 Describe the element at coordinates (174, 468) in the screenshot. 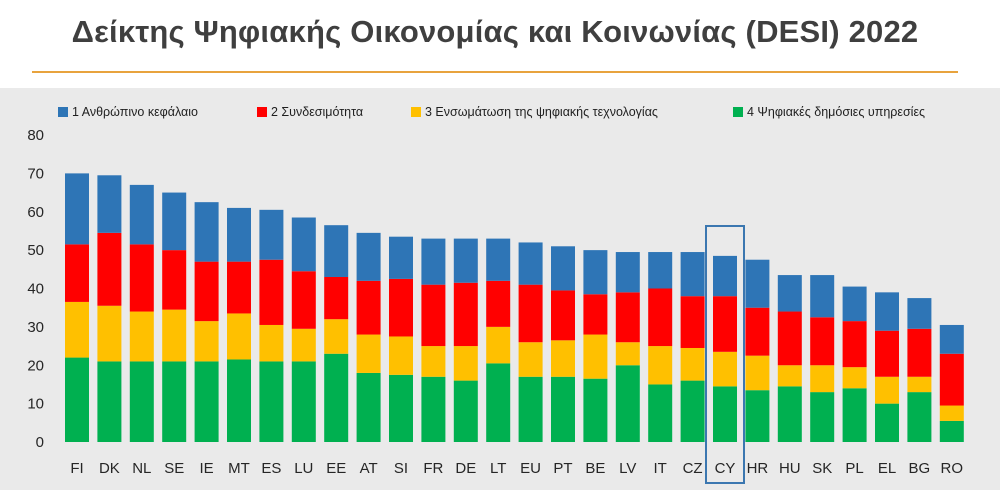

I see `x-tick-label: SE` at that location.